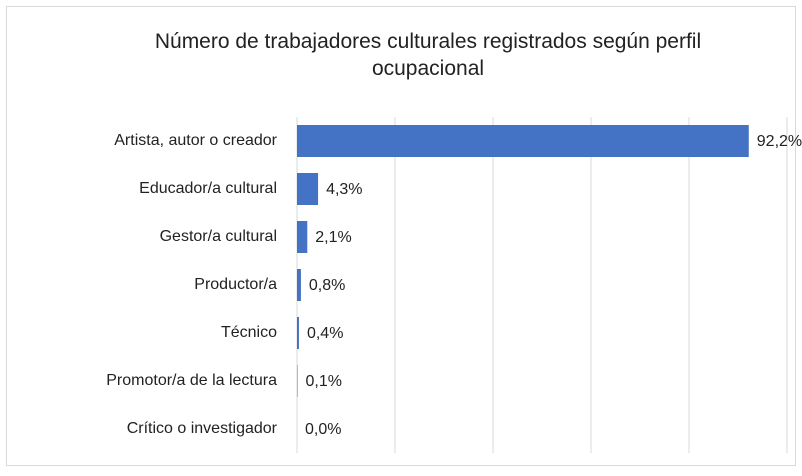 Image resolution: width=802 pixels, height=476 pixels. I want to click on data-label: 4,3%, so click(344, 189).